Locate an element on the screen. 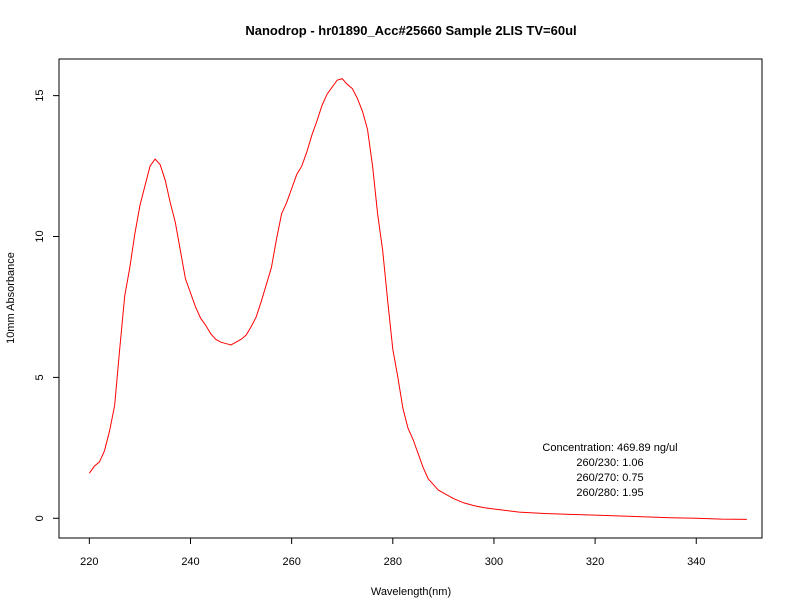 The image size is (792, 612). x-tick-label: 280 is located at coordinates (393, 562).